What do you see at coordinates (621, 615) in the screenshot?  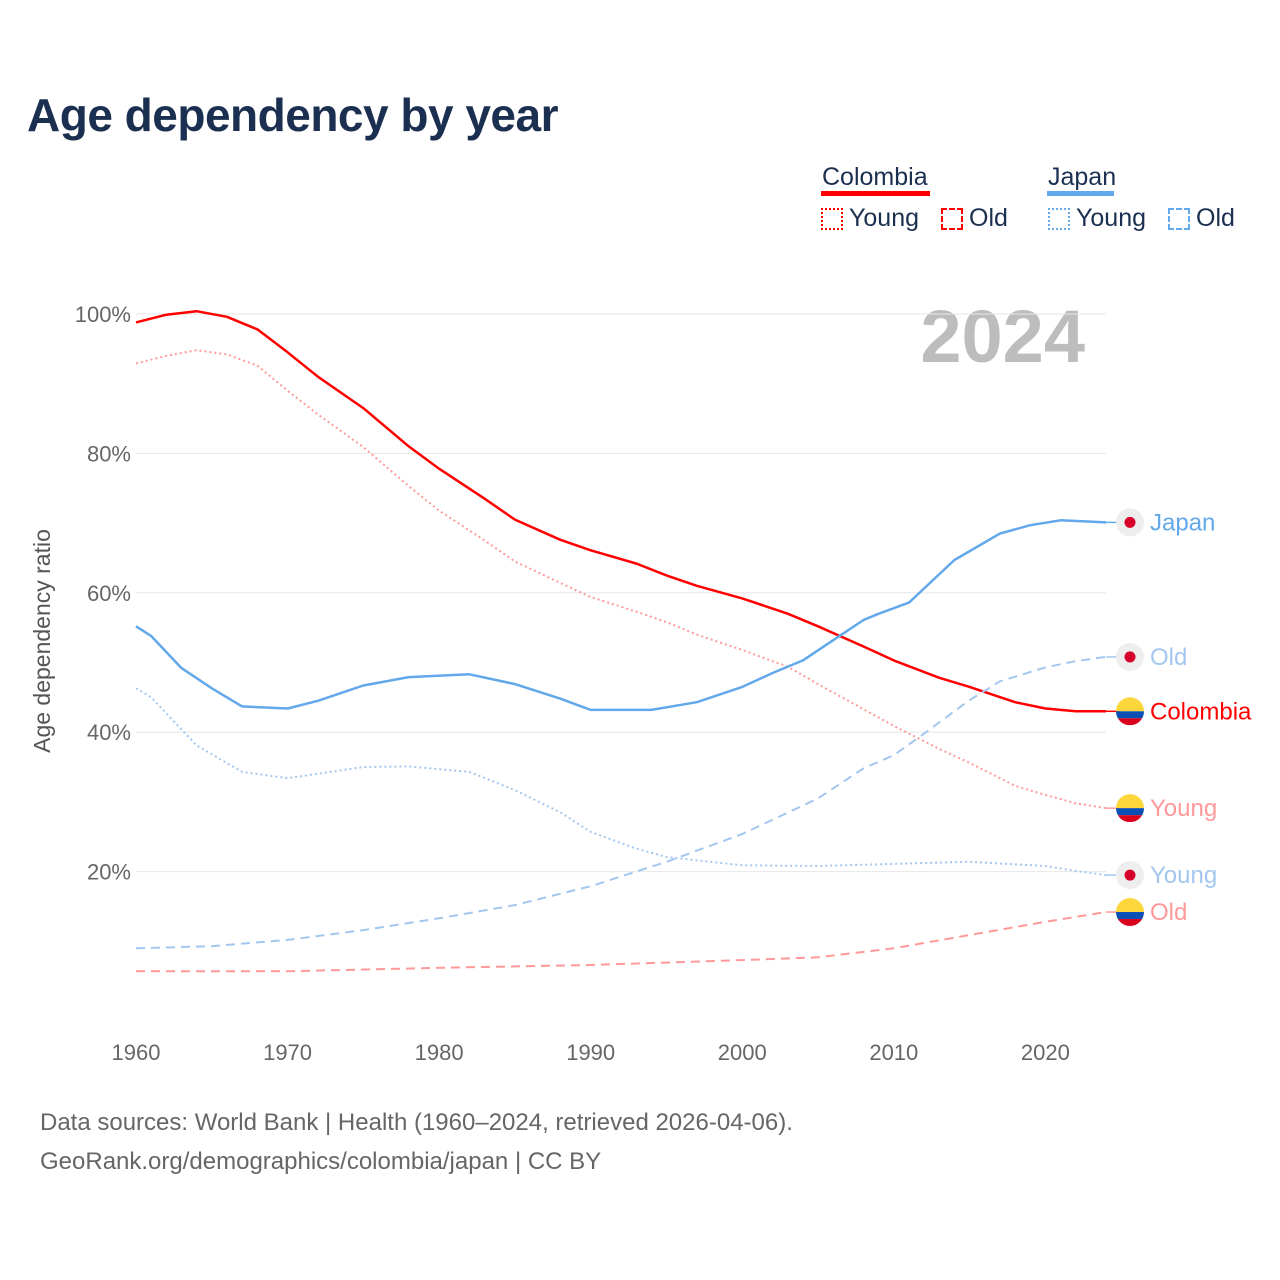 I see `series-line-japan` at bounding box center [621, 615].